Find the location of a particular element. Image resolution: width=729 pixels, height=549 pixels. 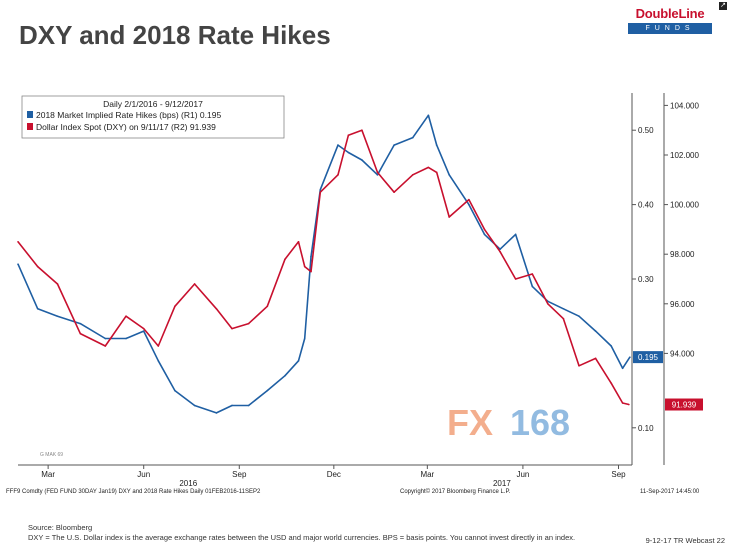

legend-swatch is located at coordinates (30, 114).